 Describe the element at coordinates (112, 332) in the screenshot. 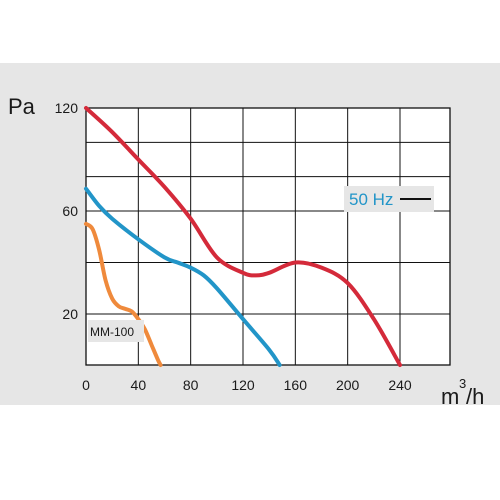

I see `model-annotation: MM-100` at that location.